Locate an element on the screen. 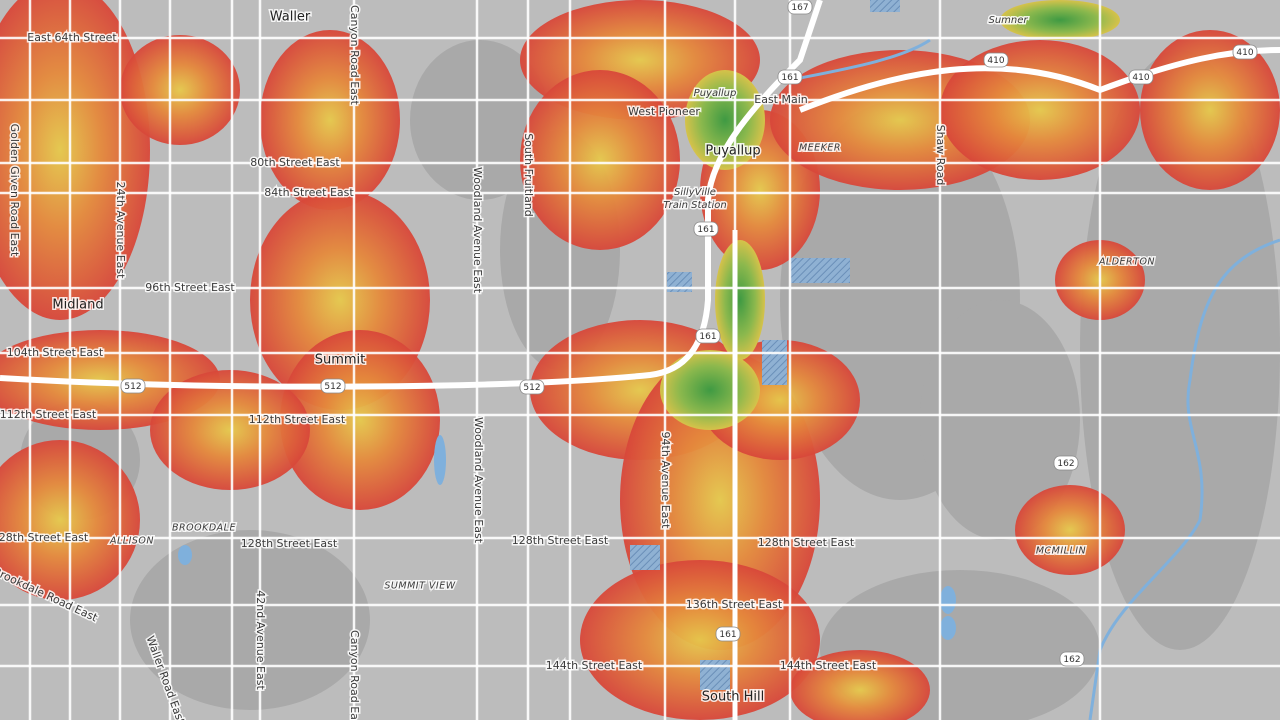  place-label: ALDERTON is located at coordinates (1126, 262).